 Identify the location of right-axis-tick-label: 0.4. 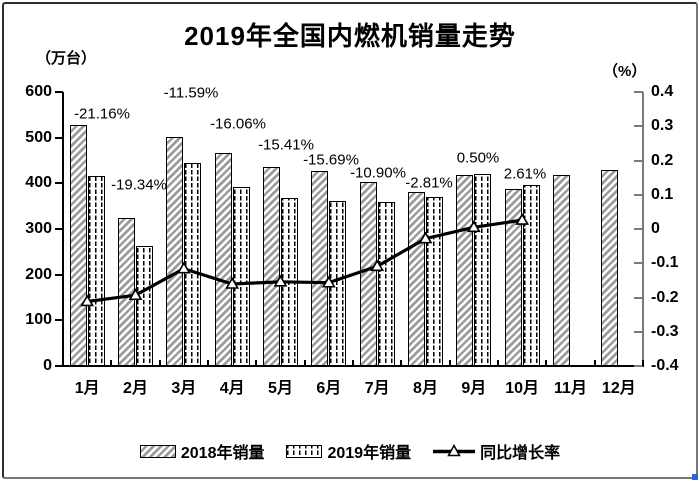
(662, 91).